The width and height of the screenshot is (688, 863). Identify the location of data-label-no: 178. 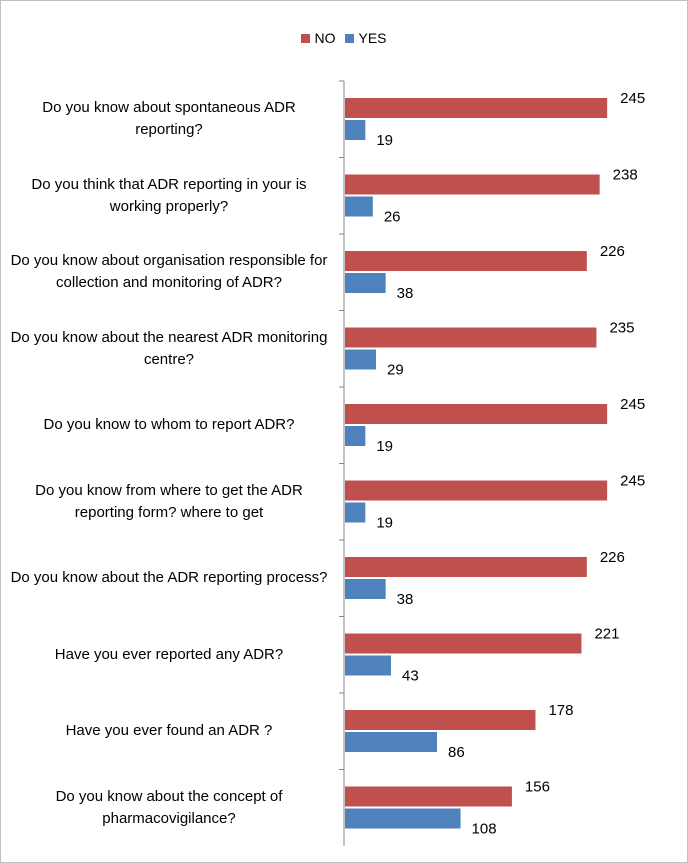
(560, 710).